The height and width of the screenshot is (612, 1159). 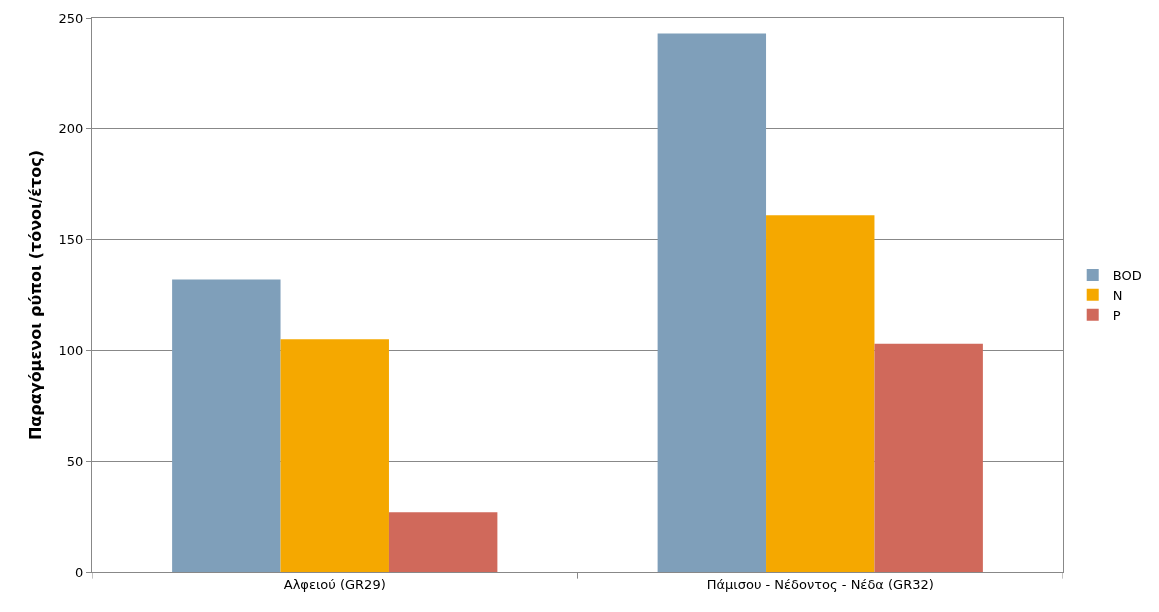 What do you see at coordinates (71, 18) in the screenshot?
I see `y-tick-label: 250` at bounding box center [71, 18].